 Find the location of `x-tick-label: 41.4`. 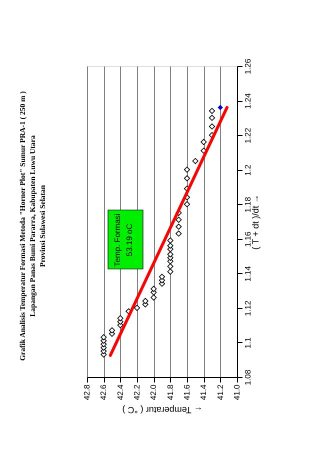

x-tick-label: 41.4 is located at coordinates (203, 392).